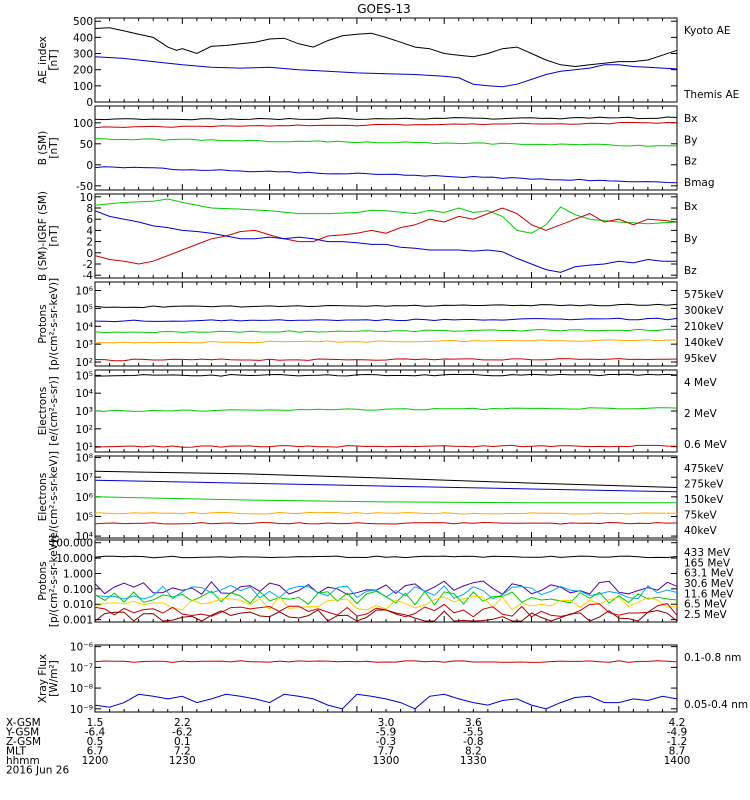 The width and height of the screenshot is (750, 800). I want to click on x-tick-label: -4.9, so click(677, 733).